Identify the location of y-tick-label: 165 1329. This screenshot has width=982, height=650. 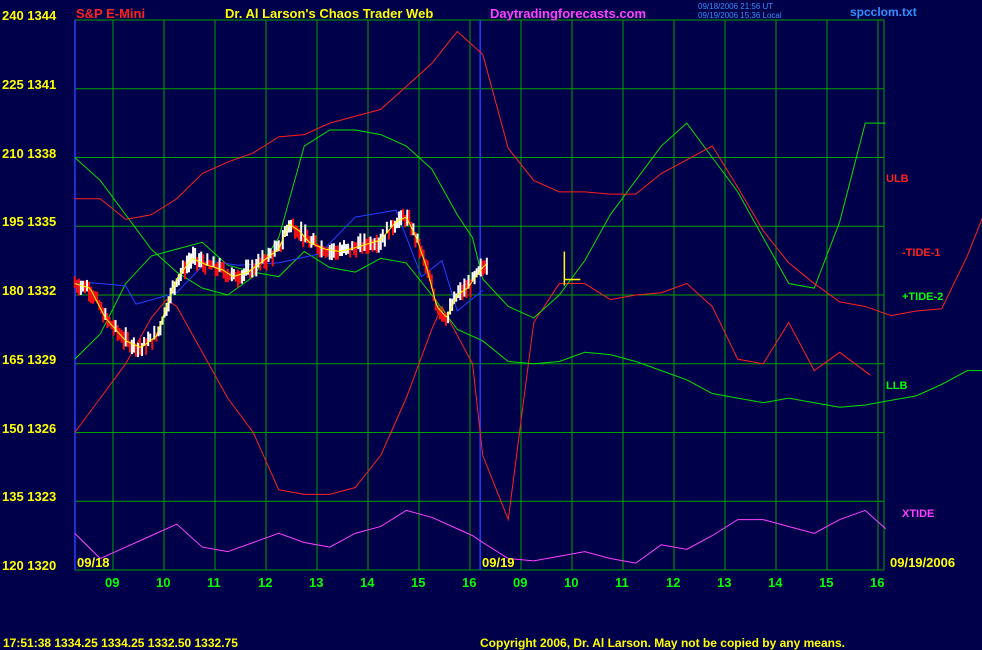
(29, 359).